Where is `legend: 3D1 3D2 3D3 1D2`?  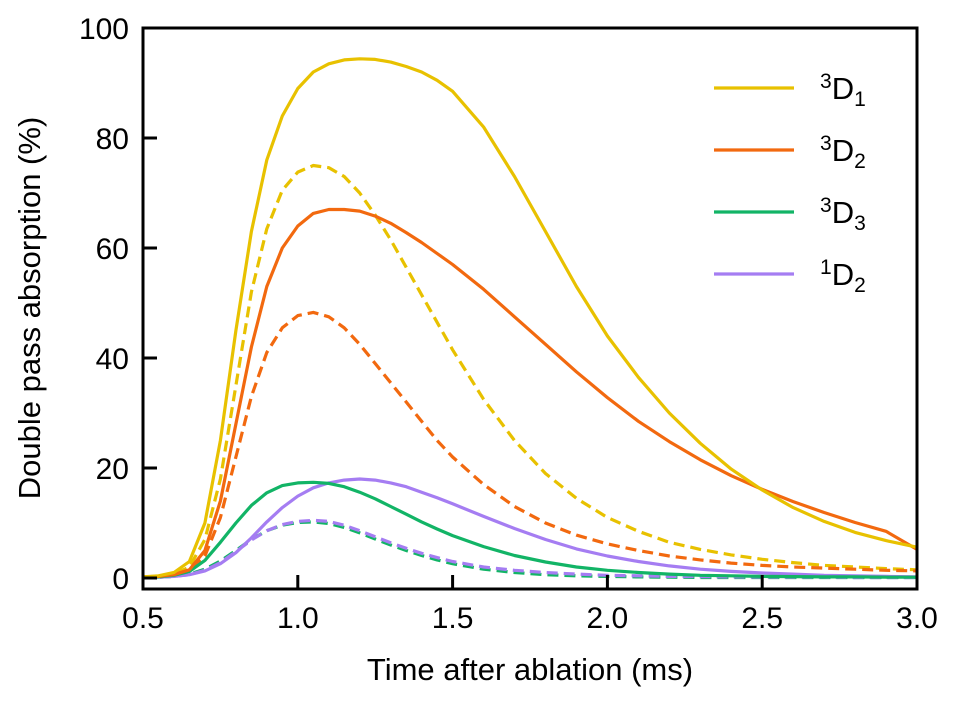
legend: 3D1 3D2 3D3 1D2 is located at coordinates (790, 183).